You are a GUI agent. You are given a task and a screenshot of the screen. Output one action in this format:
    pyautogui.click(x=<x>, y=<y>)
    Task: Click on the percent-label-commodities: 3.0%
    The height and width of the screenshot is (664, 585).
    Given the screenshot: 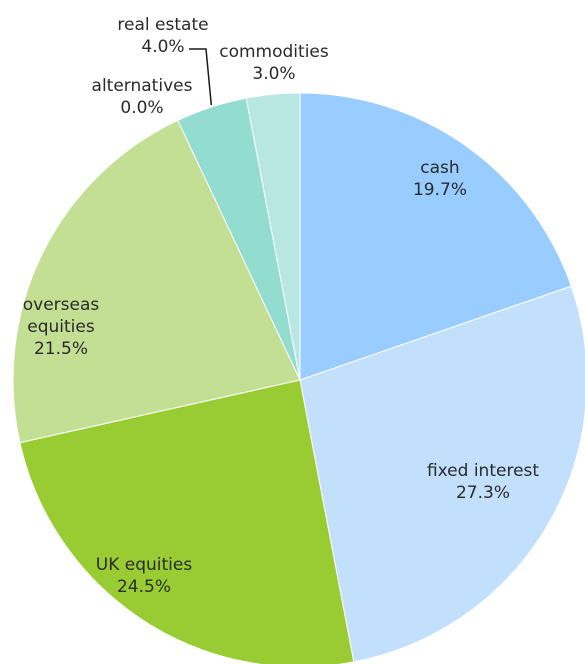 What is the action you would take?
    pyautogui.click(x=273, y=74)
    